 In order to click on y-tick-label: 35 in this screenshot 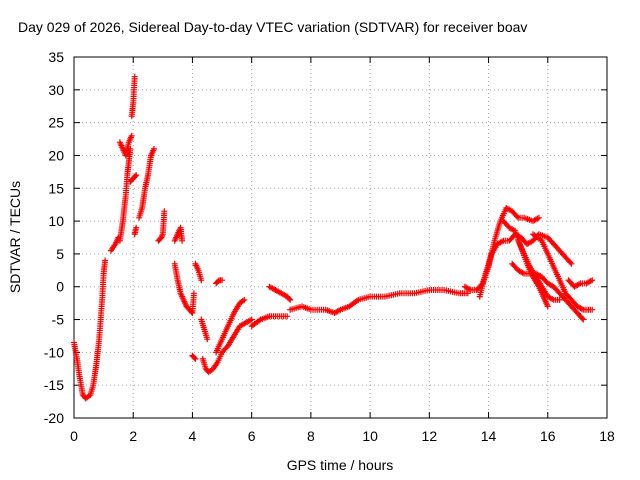, I will do `click(56, 57)`.